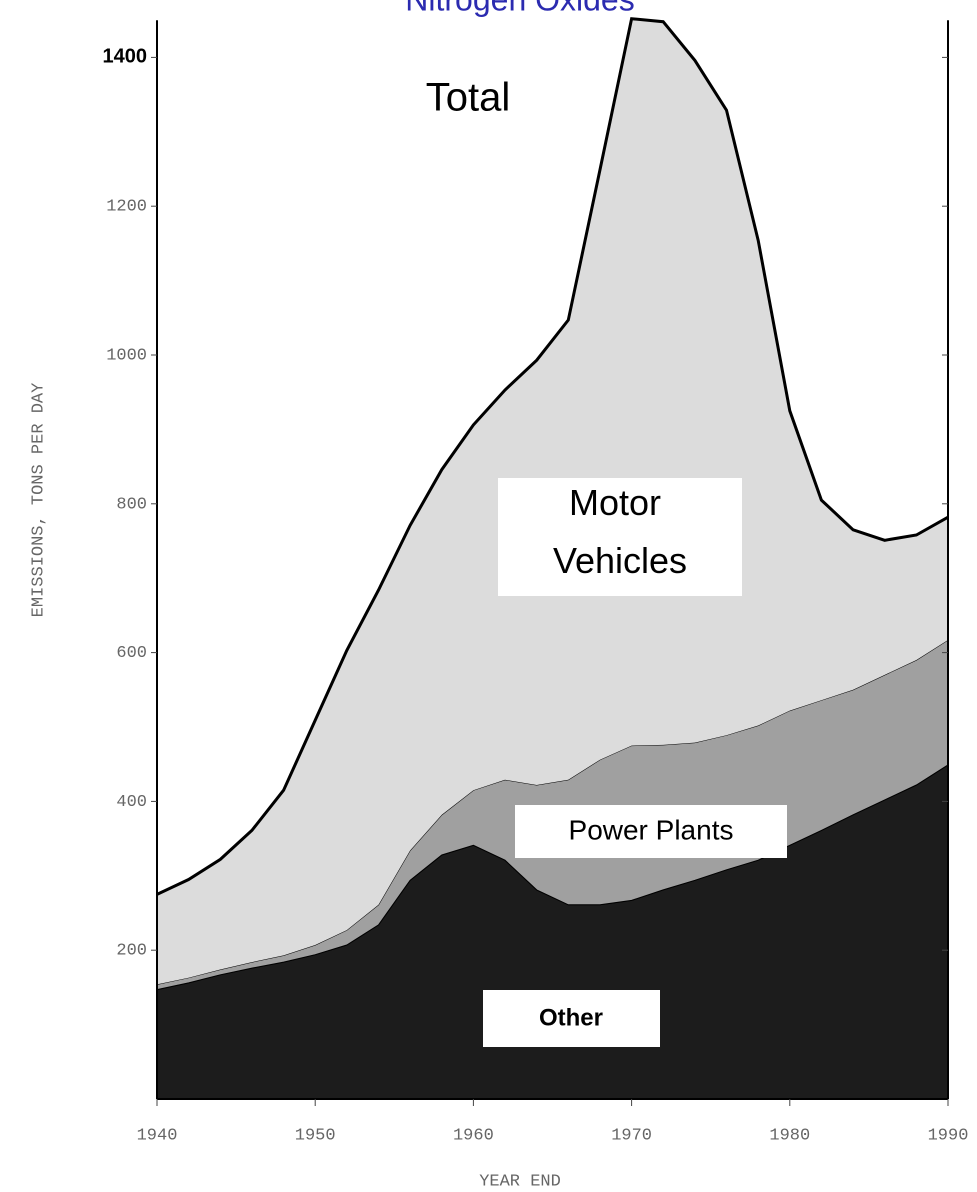 This screenshot has width=977, height=1192. I want to click on legend-label: Other, so click(571, 1017).